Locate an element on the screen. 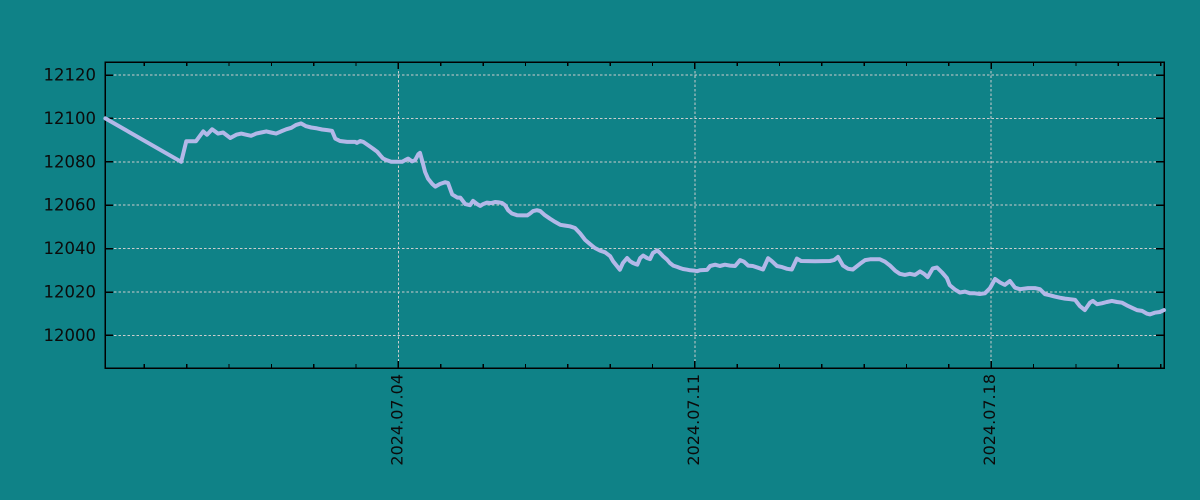 The image size is (1200, 500). x-tick-label: 2024.07.11 is located at coordinates (693, 420).